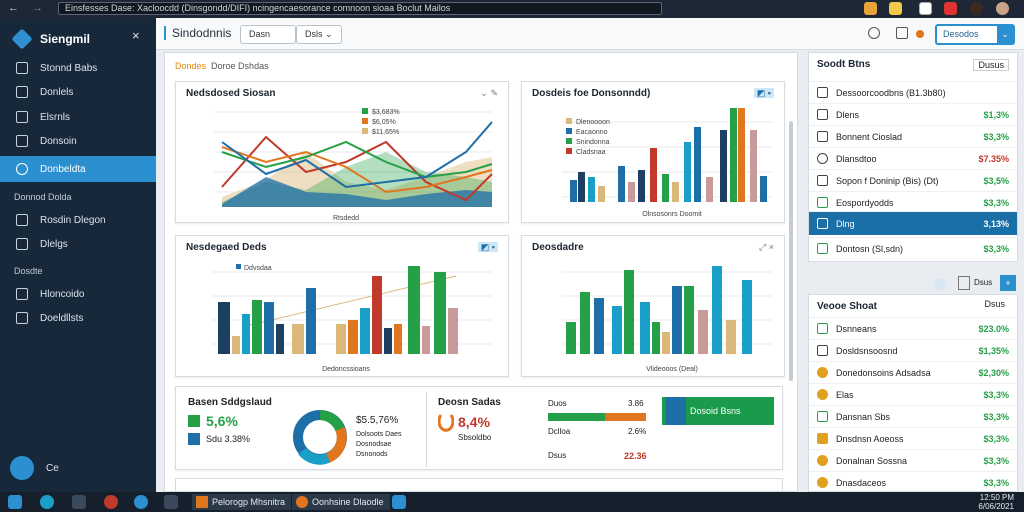 This screenshot has height=512, width=1024. Describe the element at coordinates (78, 117) in the screenshot. I see `sidebar-item-3: Elsrnls` at that location.